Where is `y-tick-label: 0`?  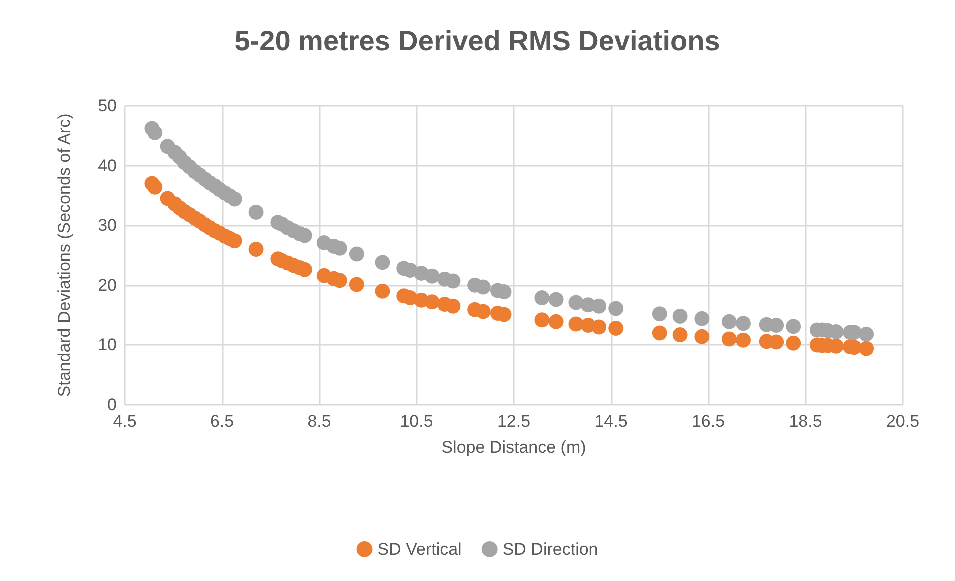
y-tick-label: 0 is located at coordinates (112, 405).